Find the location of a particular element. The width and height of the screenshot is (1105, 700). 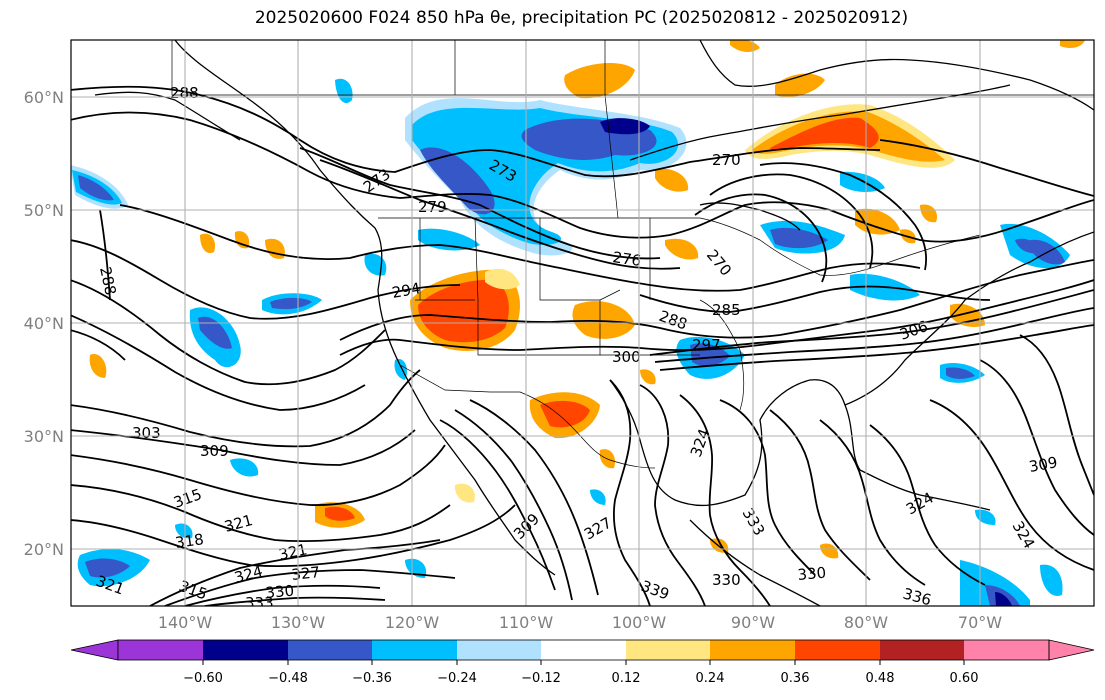

lat-label-50n: 50°N is located at coordinates (44, 210).